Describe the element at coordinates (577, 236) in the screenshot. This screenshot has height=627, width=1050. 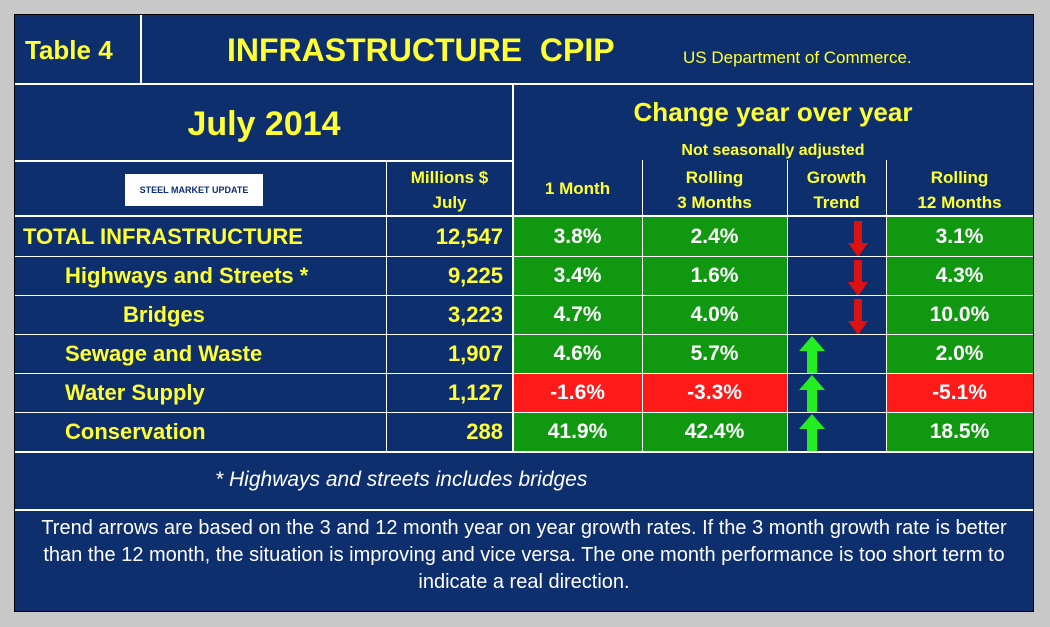
I see `row-total-1m: 3.8%` at that location.